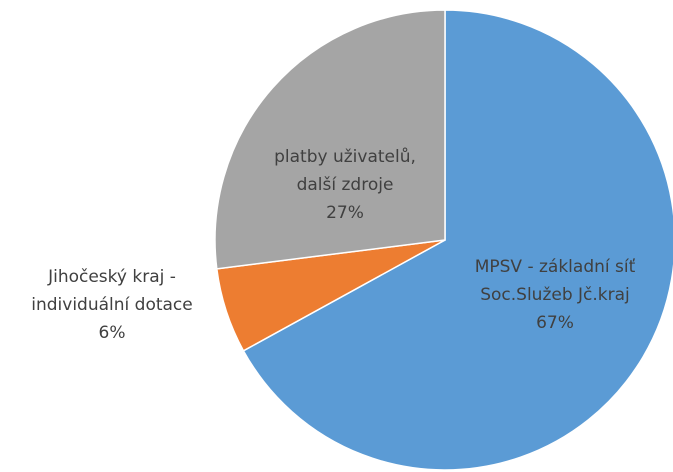 Image resolution: width=673 pixels, height=472 pixels. What do you see at coordinates (111, 277) in the screenshot?
I see `label-line: Jihočeský kraj -` at bounding box center [111, 277].